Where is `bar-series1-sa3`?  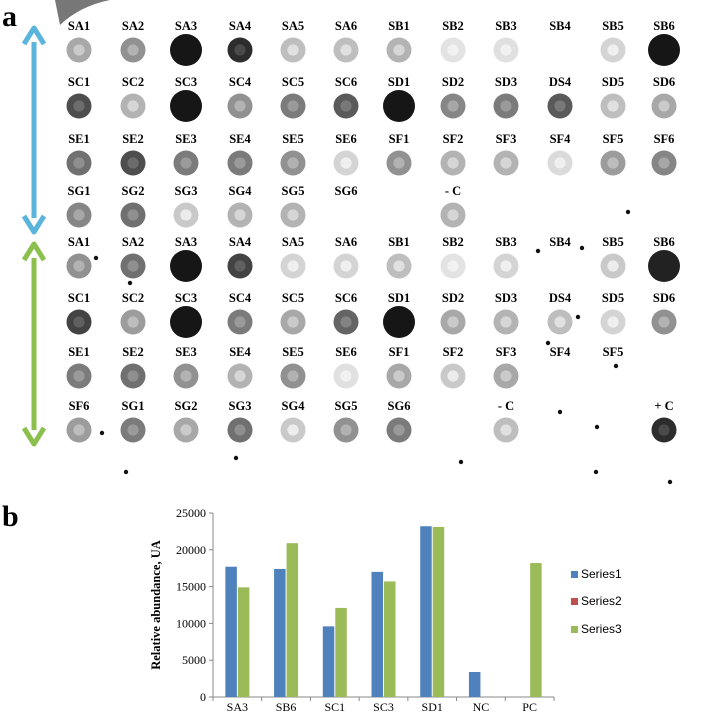 bar-series1-sa3 is located at coordinates (231, 631).